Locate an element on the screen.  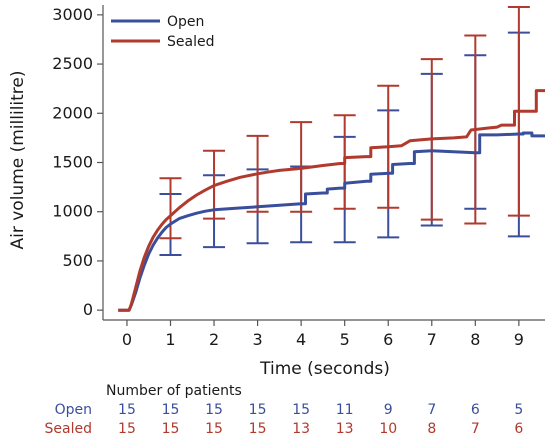
x-tick-label: 3 is located at coordinates (257, 339).